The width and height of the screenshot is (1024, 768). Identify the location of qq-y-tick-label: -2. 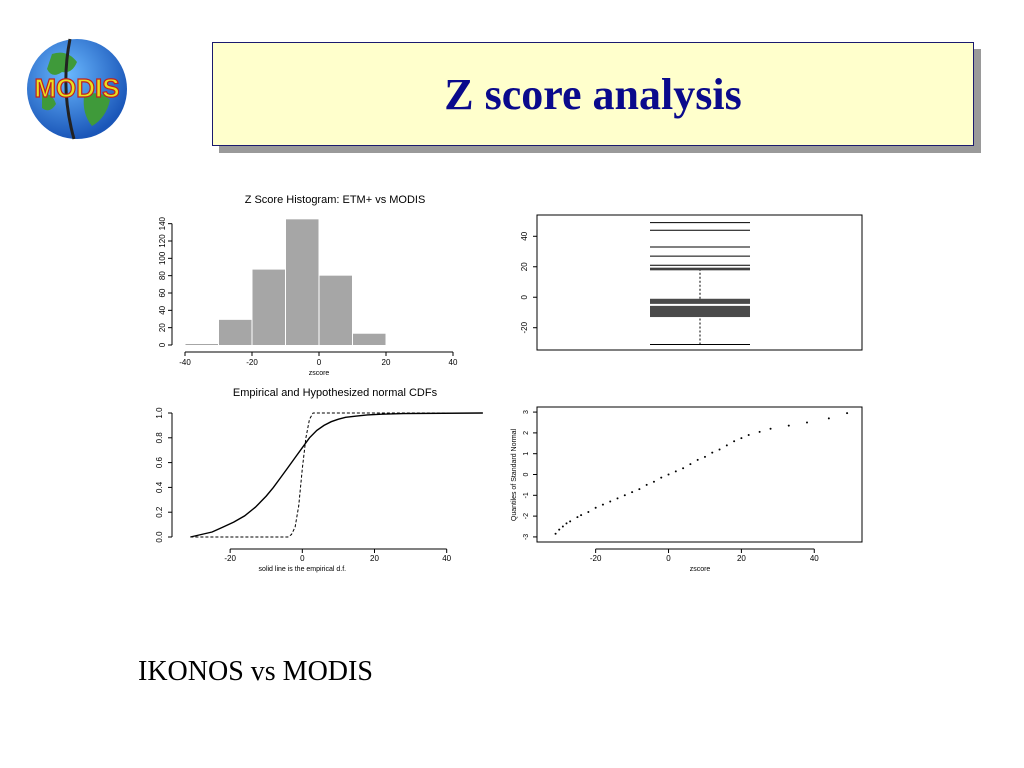
(526, 516).